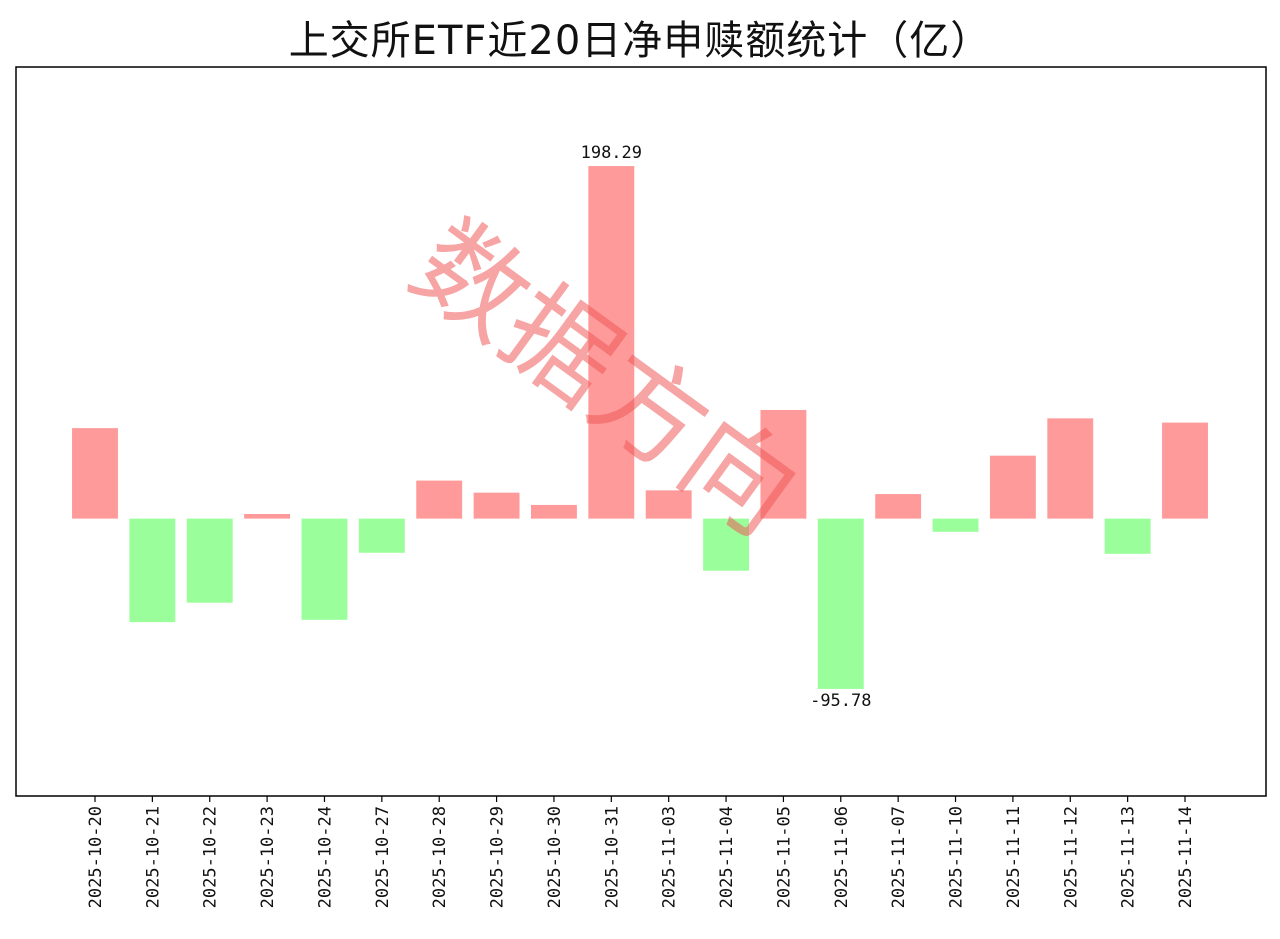 The width and height of the screenshot is (1280, 939). Describe the element at coordinates (1014, 857) in the screenshot. I see `x-tick-label: 2025-11-11` at that location.